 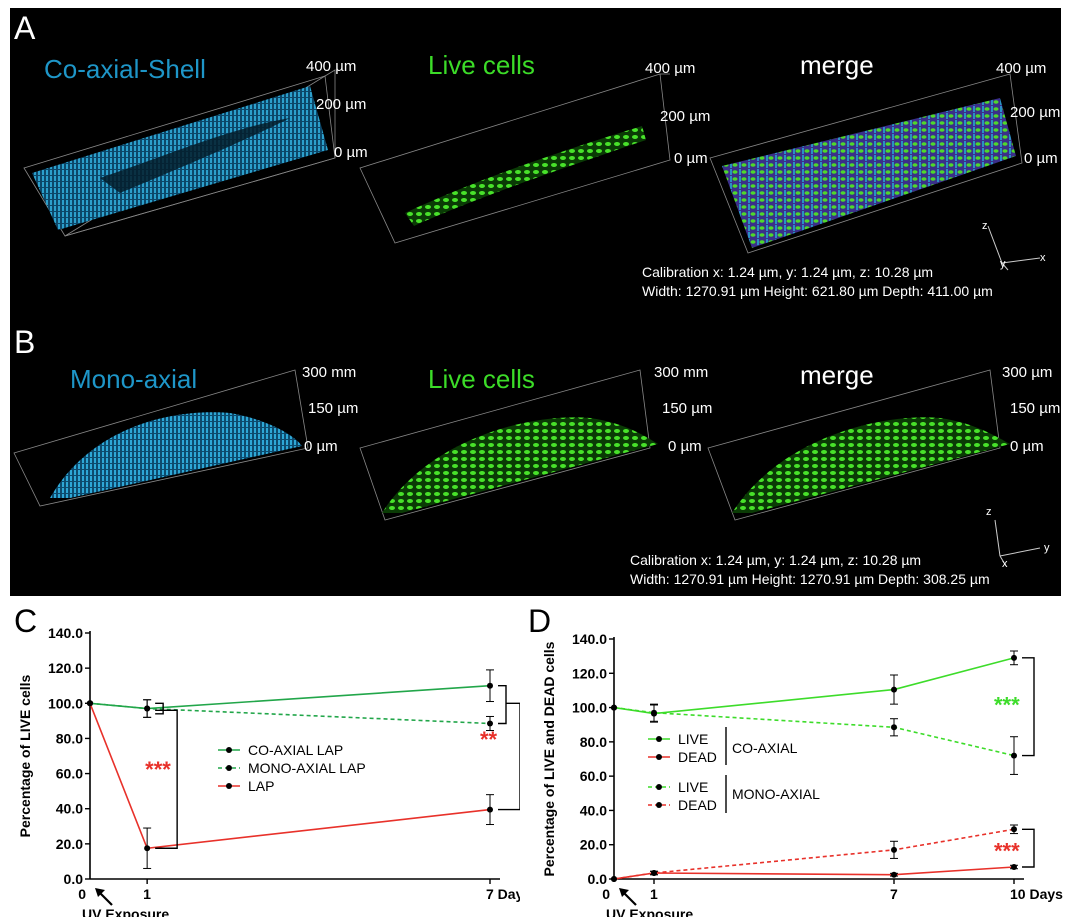 I want to click on scale-a3-bottom: 0 µm, so click(x=1041, y=158).